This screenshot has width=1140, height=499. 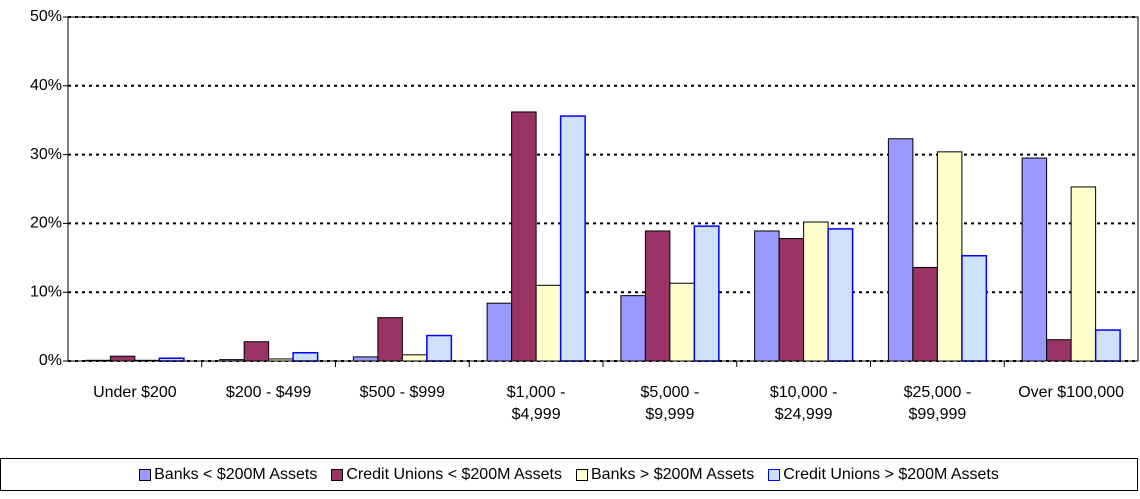 I want to click on legend-item: Credit Unions < $200M Assets, so click(x=446, y=475).